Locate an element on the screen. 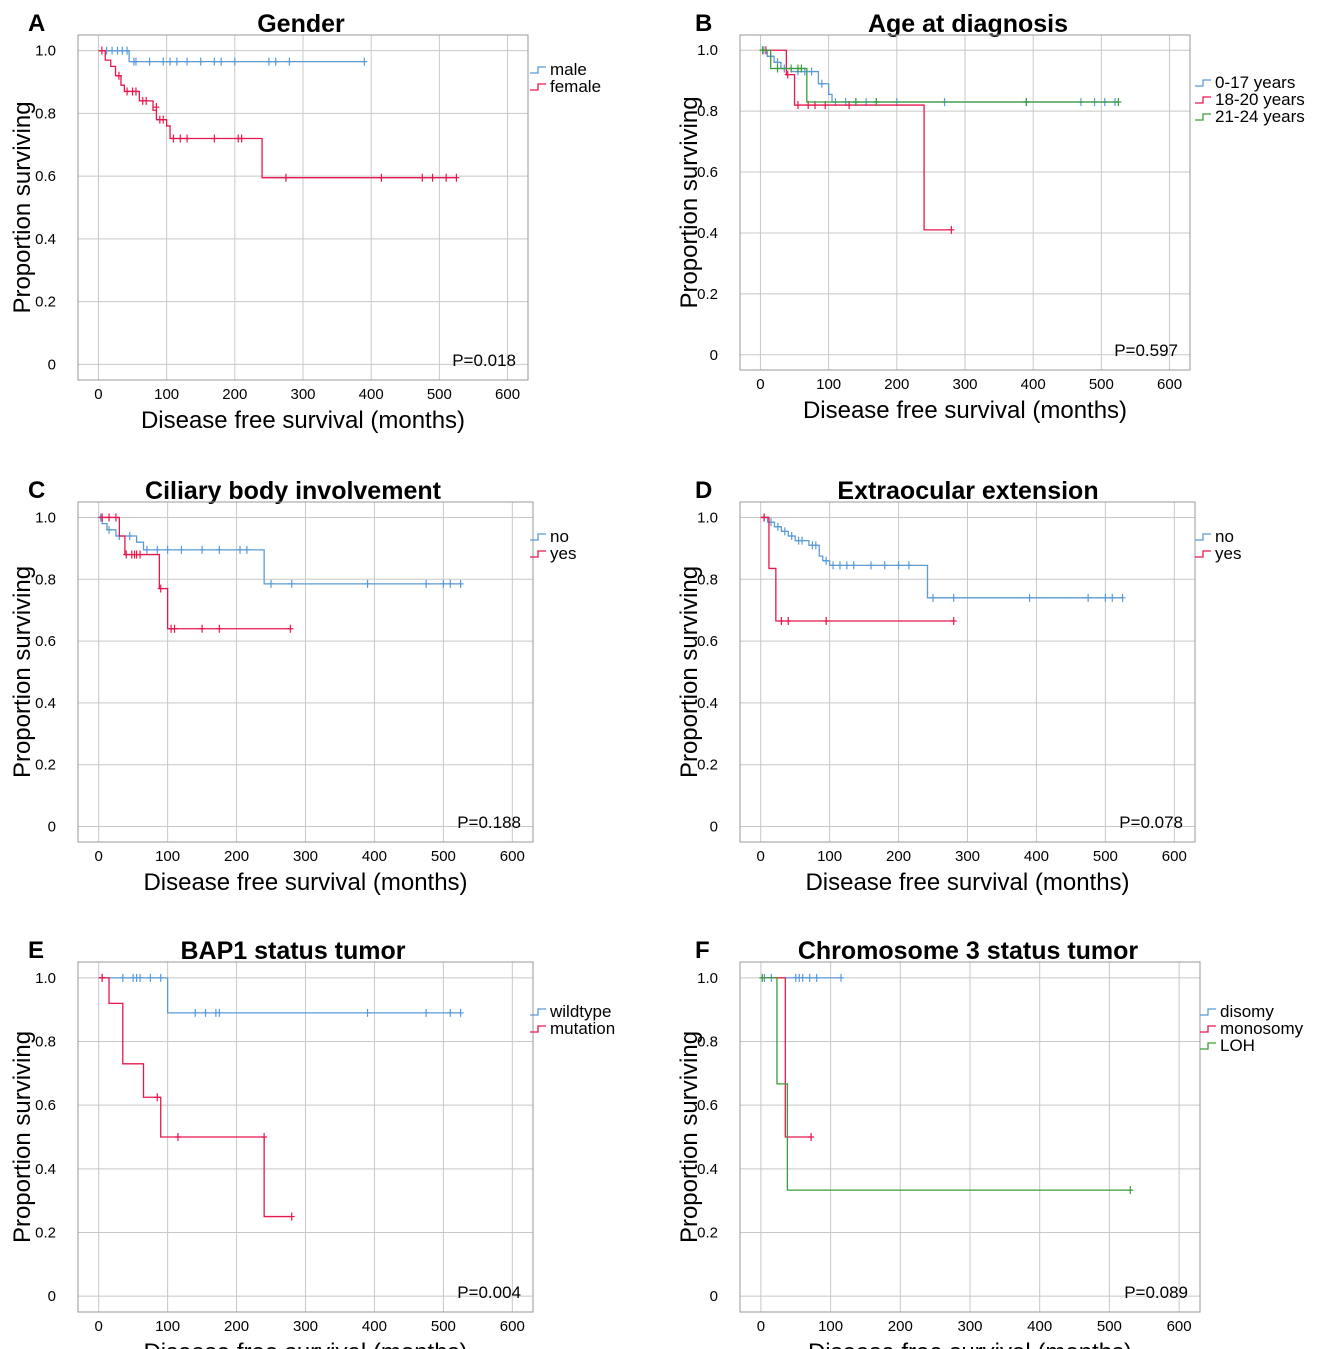  survival-curve-21-24-years is located at coordinates (939, 76).